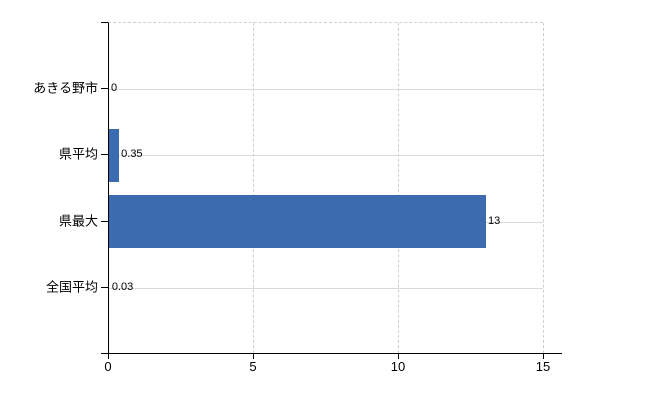 This screenshot has width=650, height=400. What do you see at coordinates (108, 366) in the screenshot?
I see `x-tick-label: 0` at bounding box center [108, 366].